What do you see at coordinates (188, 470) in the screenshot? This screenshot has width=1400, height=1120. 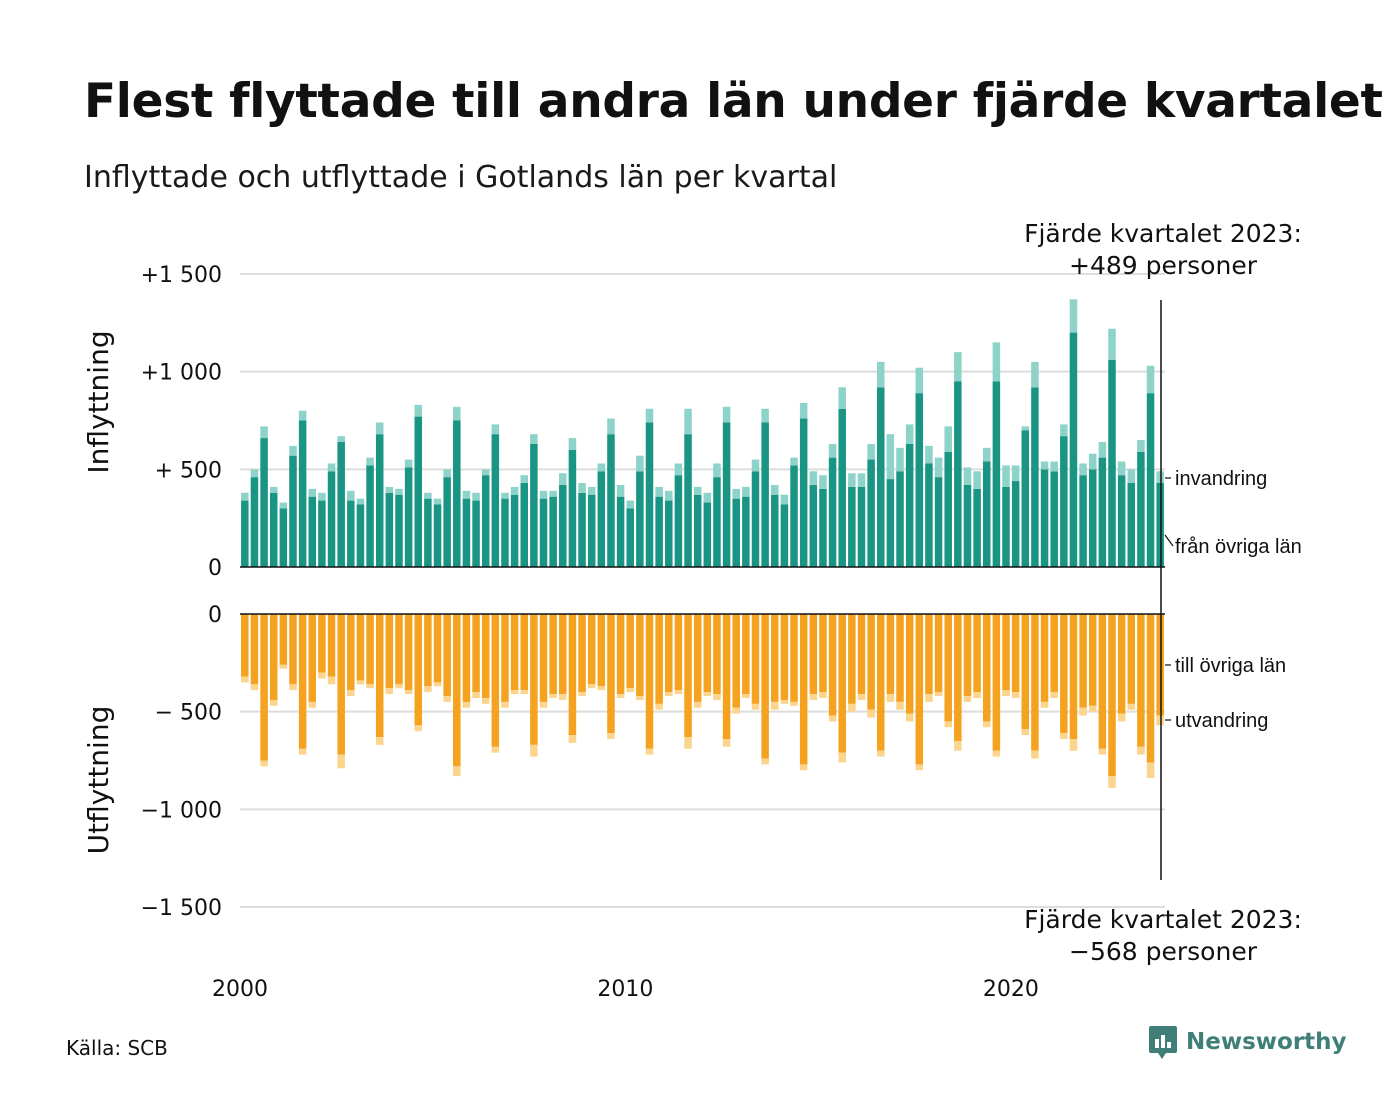 I see `y-tick-label: + 500` at bounding box center [188, 470].